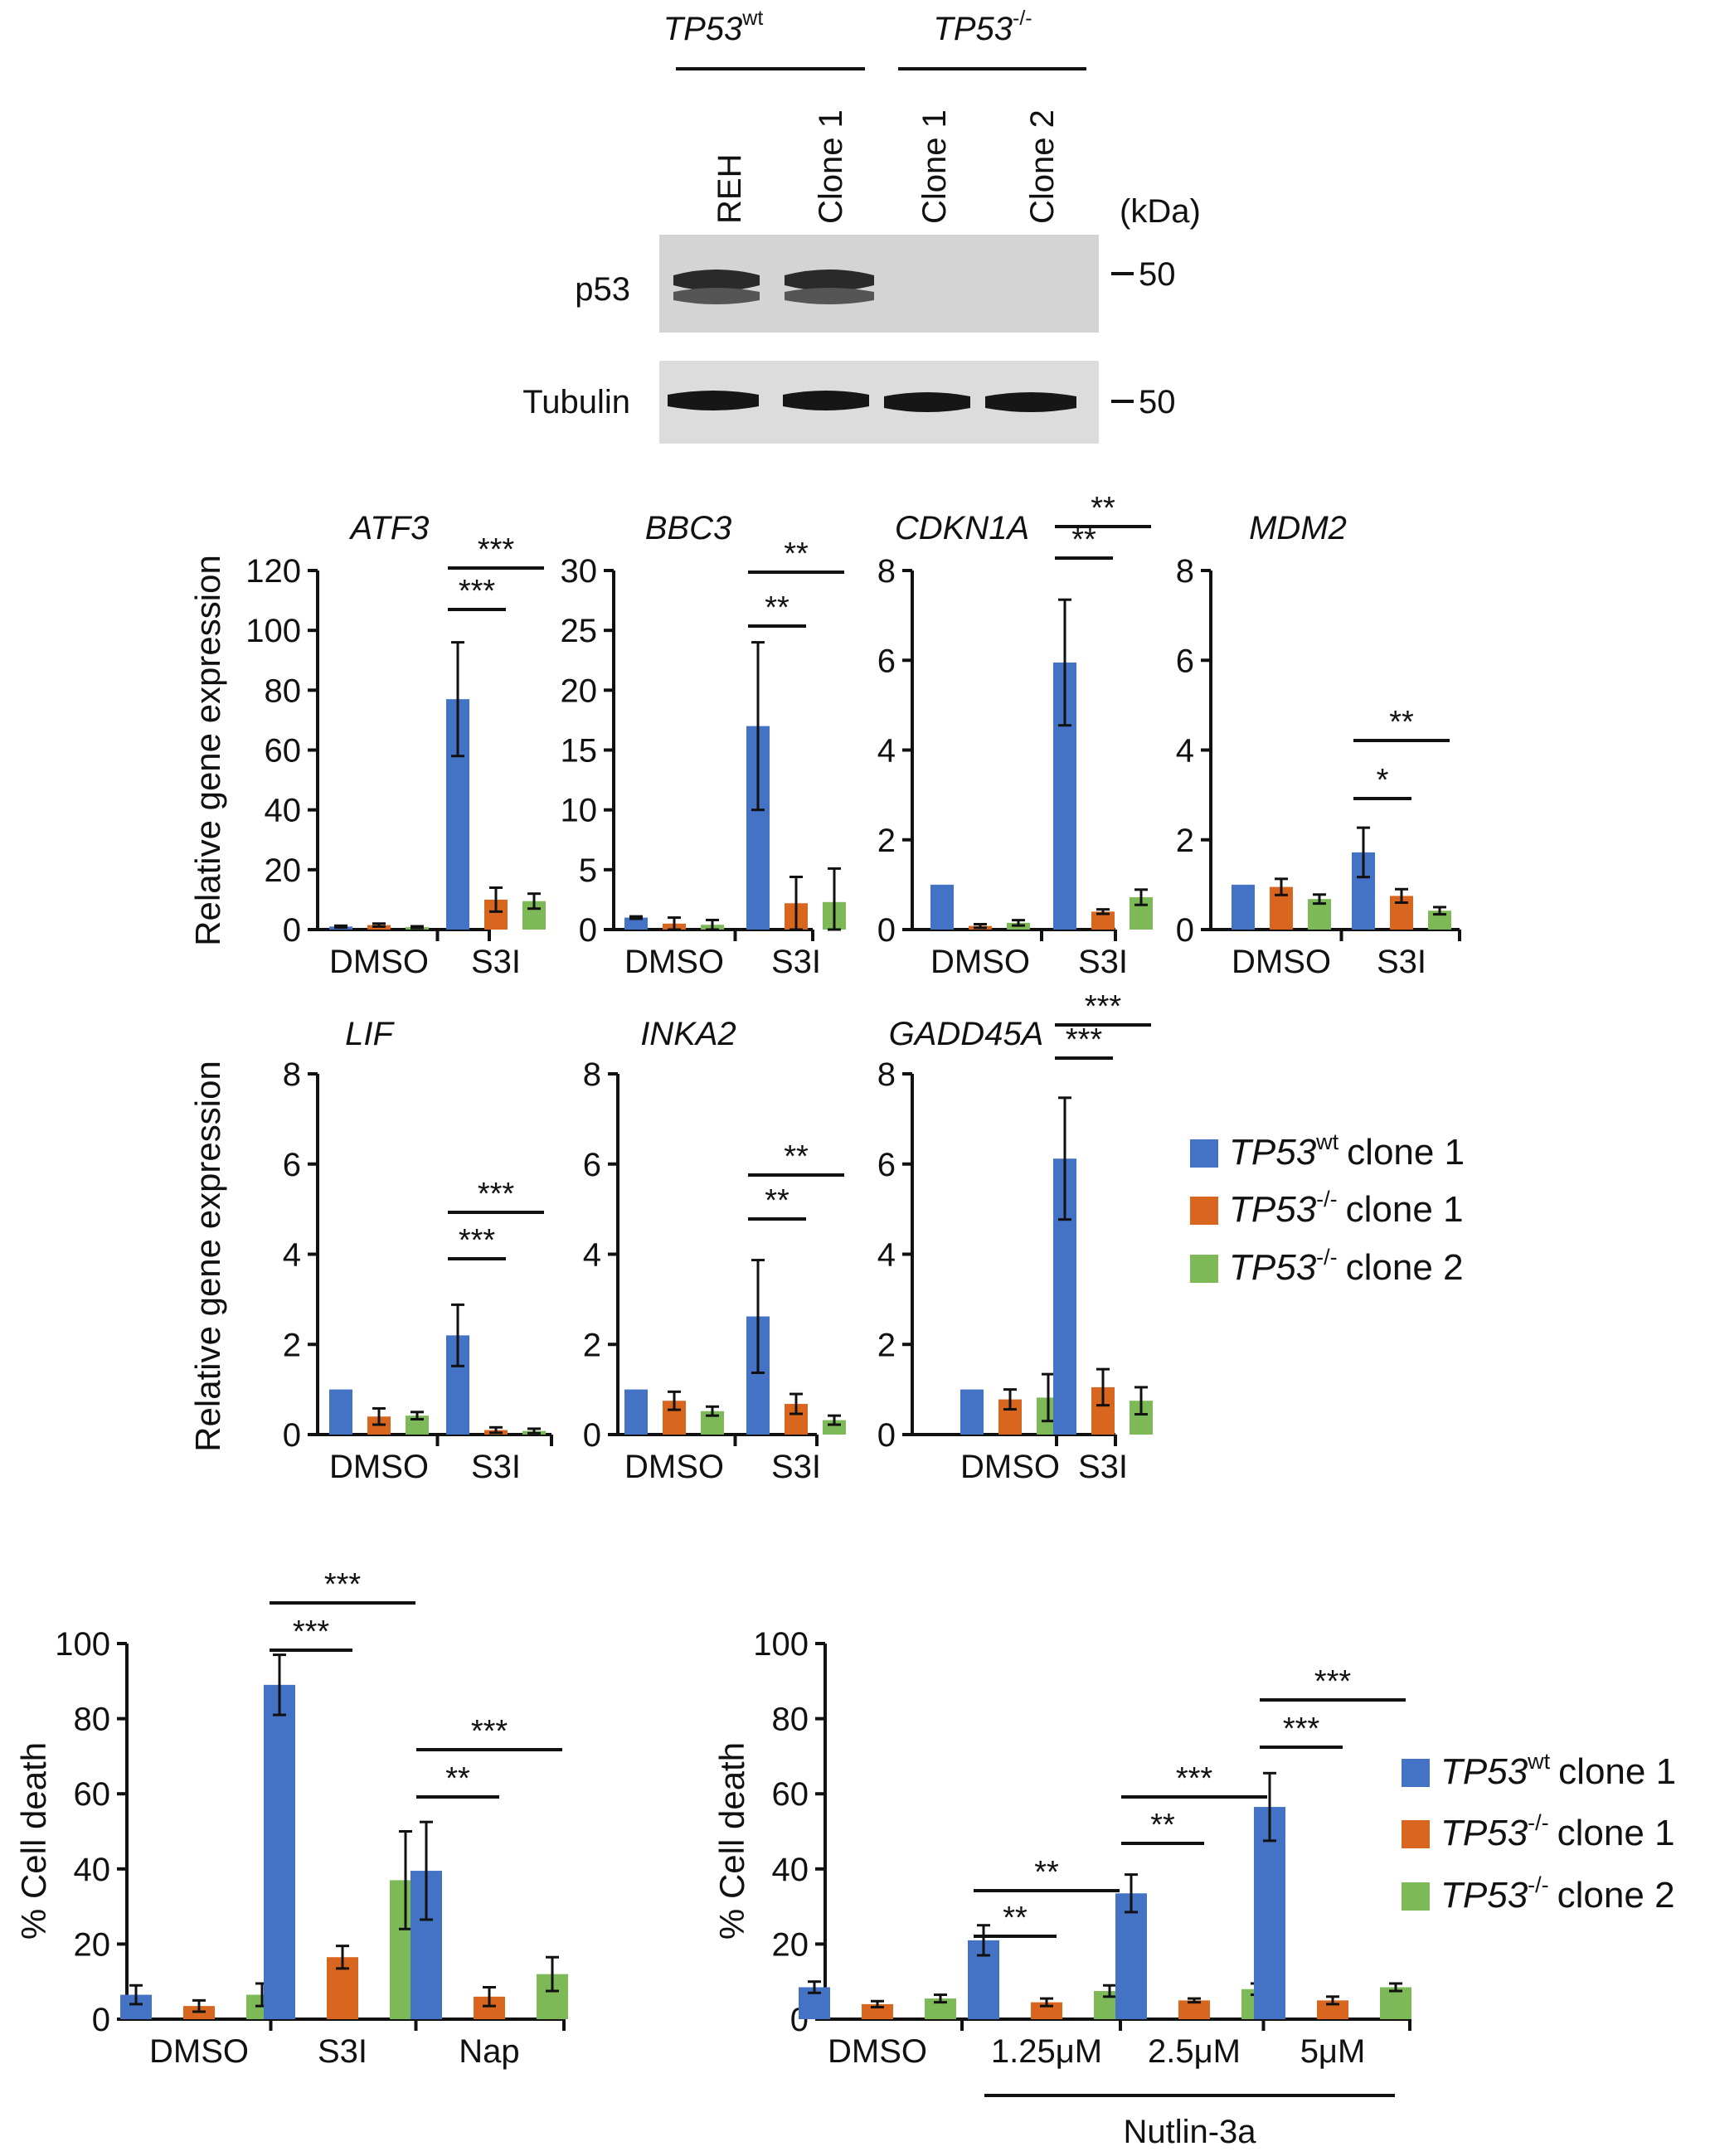 The image size is (1715, 2156). Describe the element at coordinates (1416, 1834) in the screenshot. I see `legend2-swatch-ko1` at that location.